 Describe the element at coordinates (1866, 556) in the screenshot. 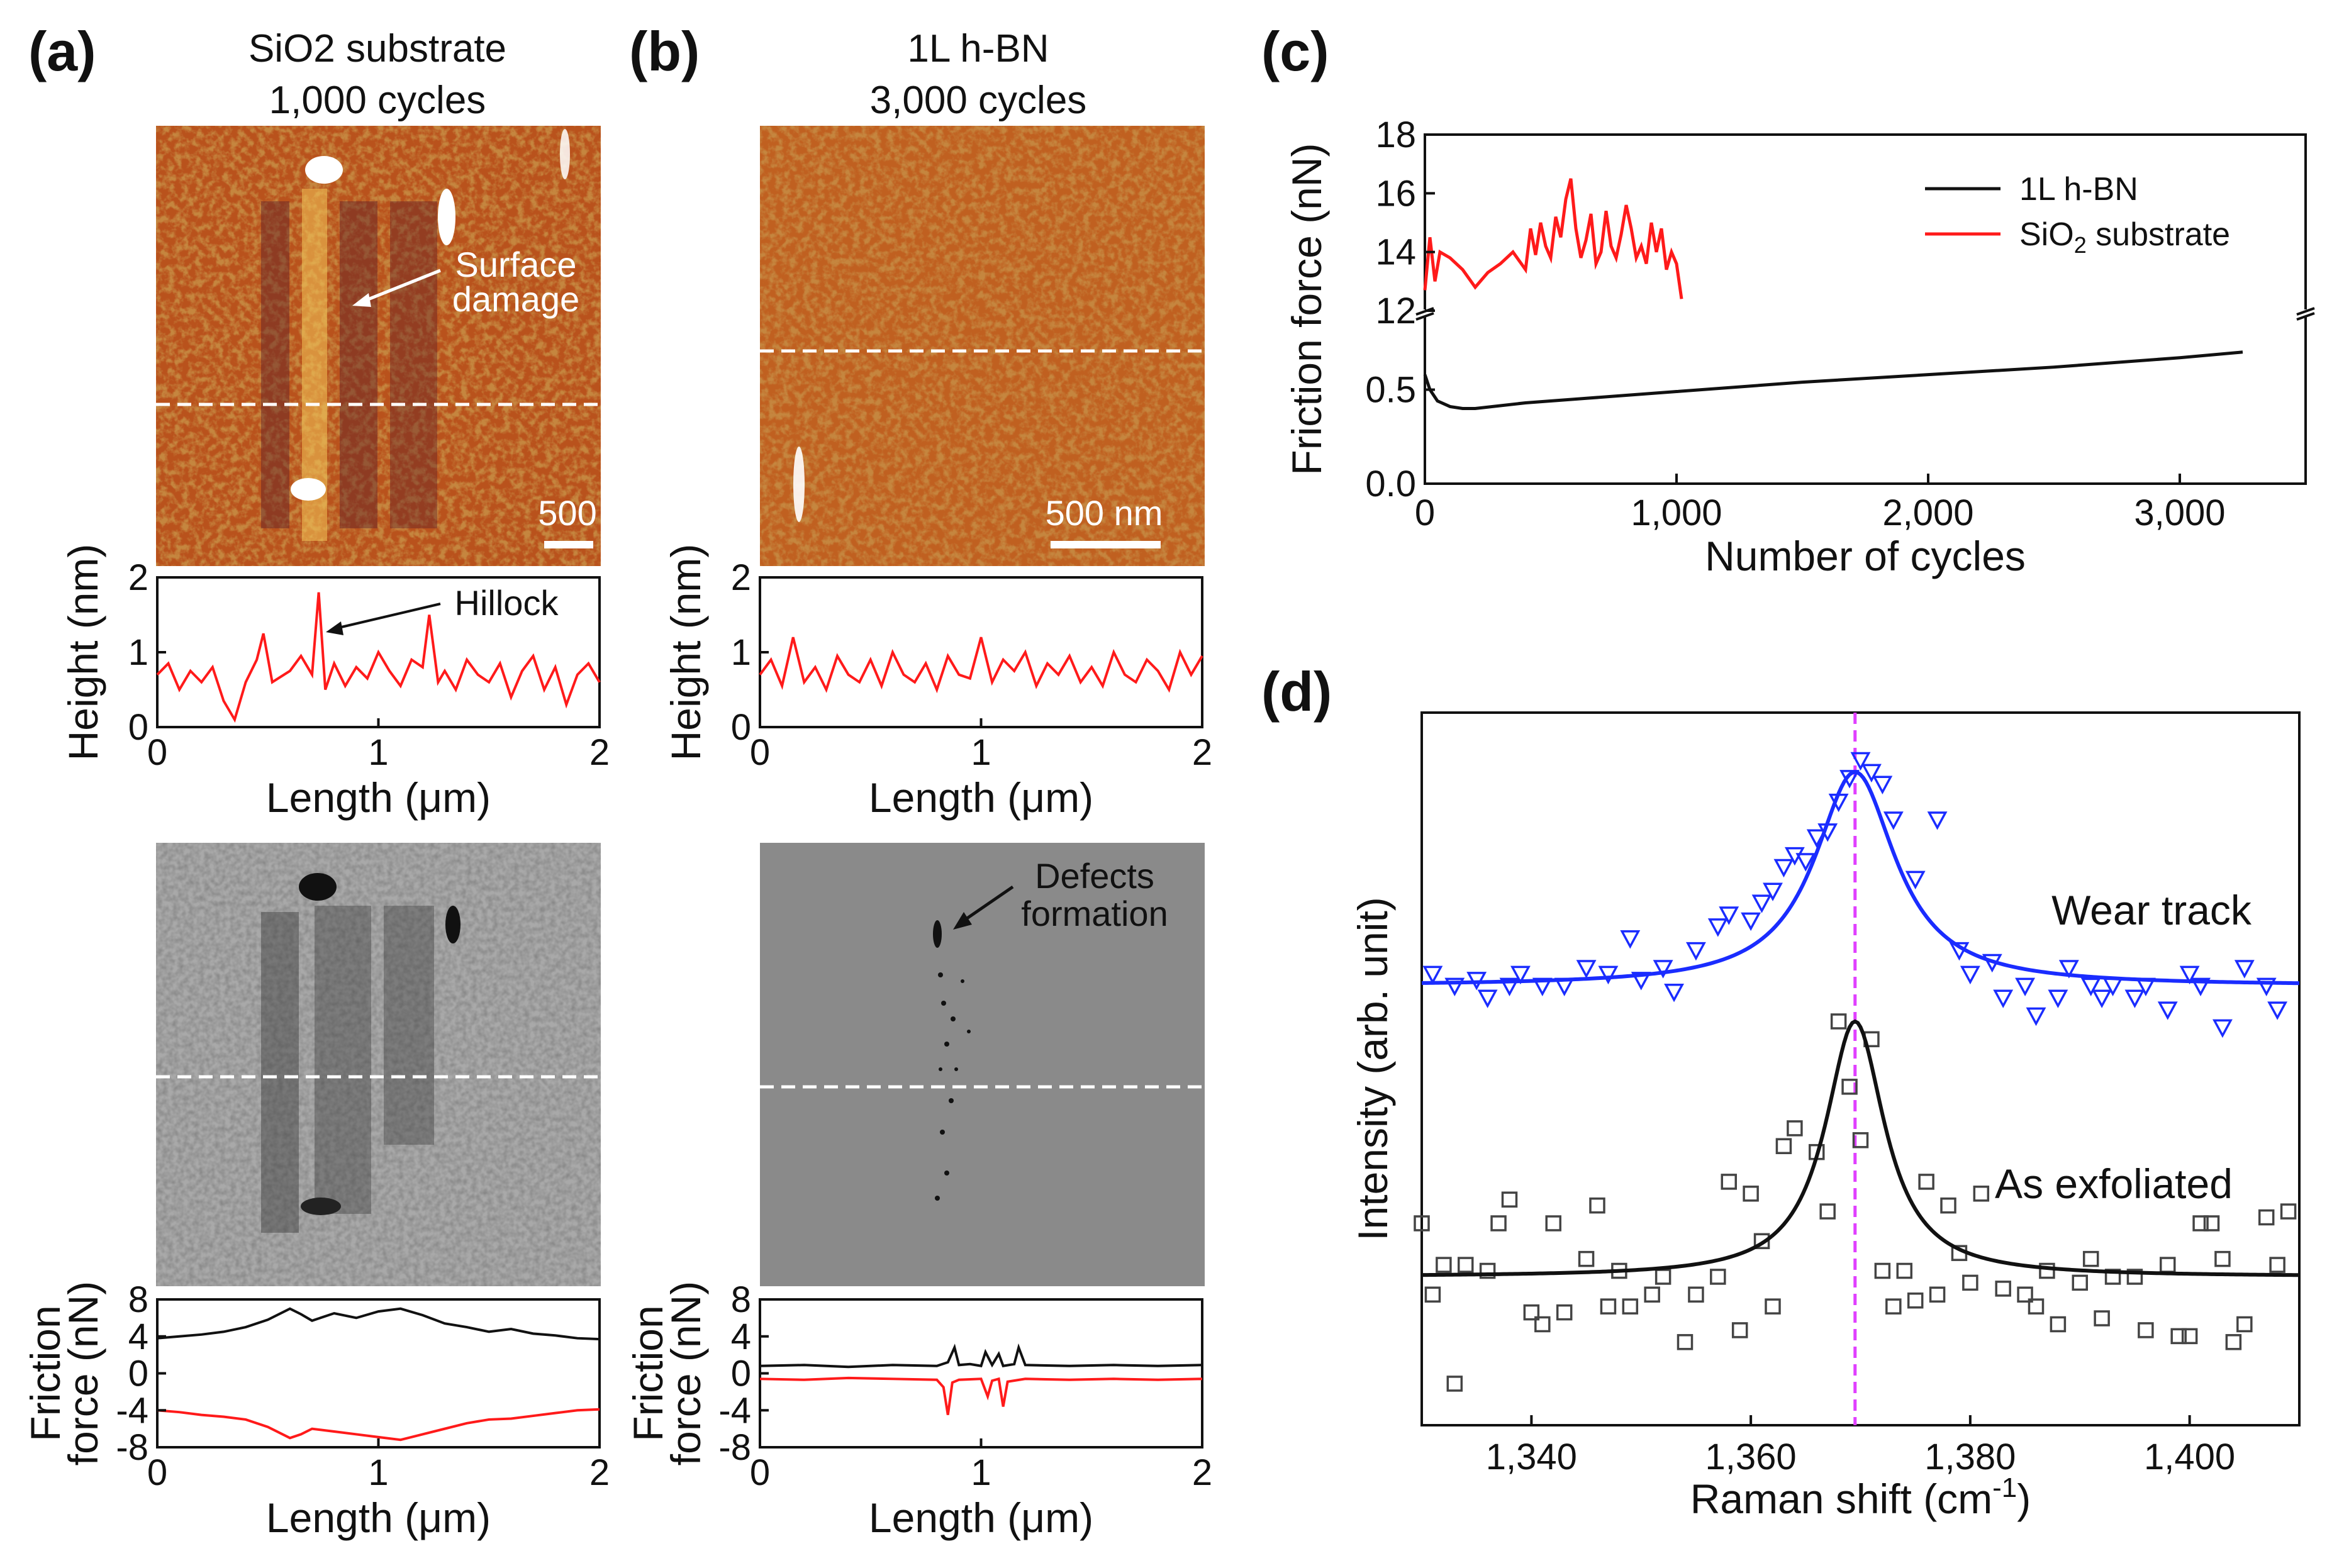

I see `c-xlabel: Number of cycles` at that location.